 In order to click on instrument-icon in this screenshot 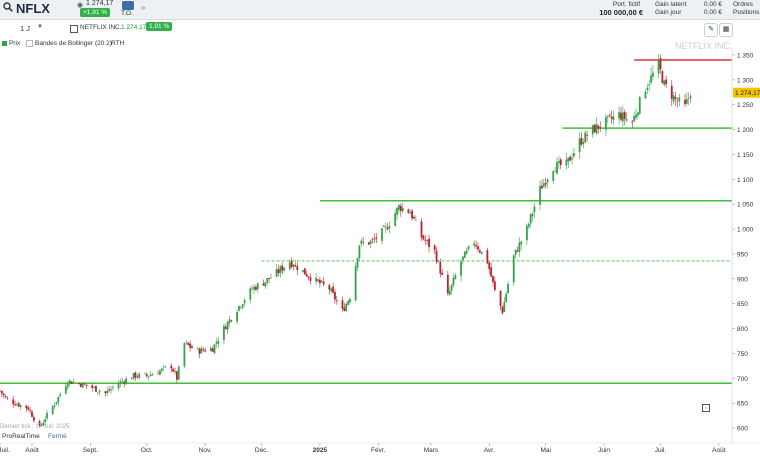, I will do `click(74, 29)`.